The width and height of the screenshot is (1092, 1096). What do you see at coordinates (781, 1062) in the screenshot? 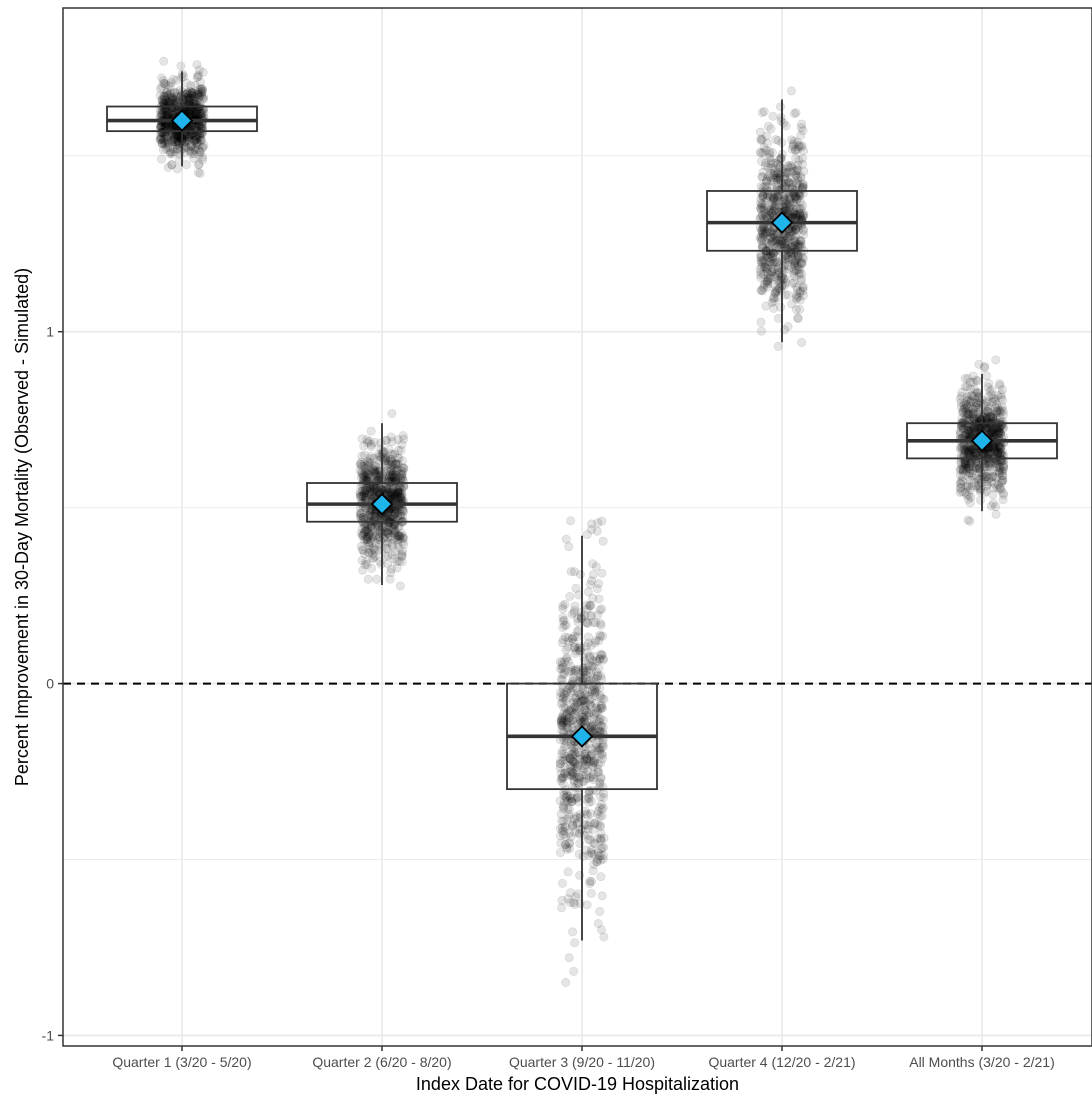
I see `x-tick-label: Quarter 4 (12/20 - 2/21)` at bounding box center [781, 1062].